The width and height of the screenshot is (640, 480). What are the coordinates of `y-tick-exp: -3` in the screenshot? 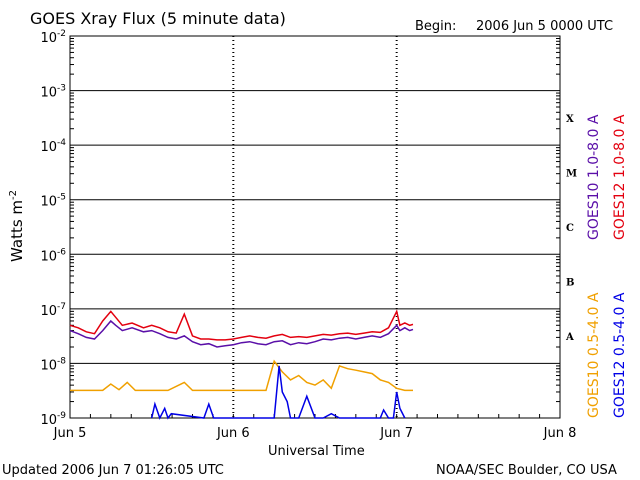 It's located at (61, 89).